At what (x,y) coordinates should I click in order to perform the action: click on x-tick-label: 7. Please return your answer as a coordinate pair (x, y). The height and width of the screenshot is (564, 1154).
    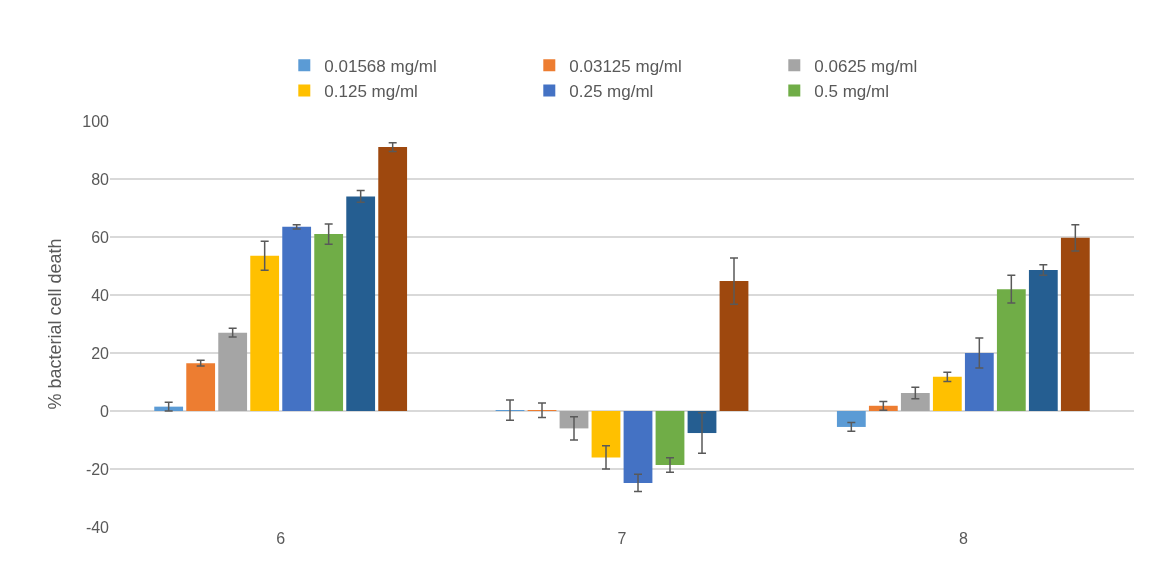
    Looking at the image, I should click on (622, 538).